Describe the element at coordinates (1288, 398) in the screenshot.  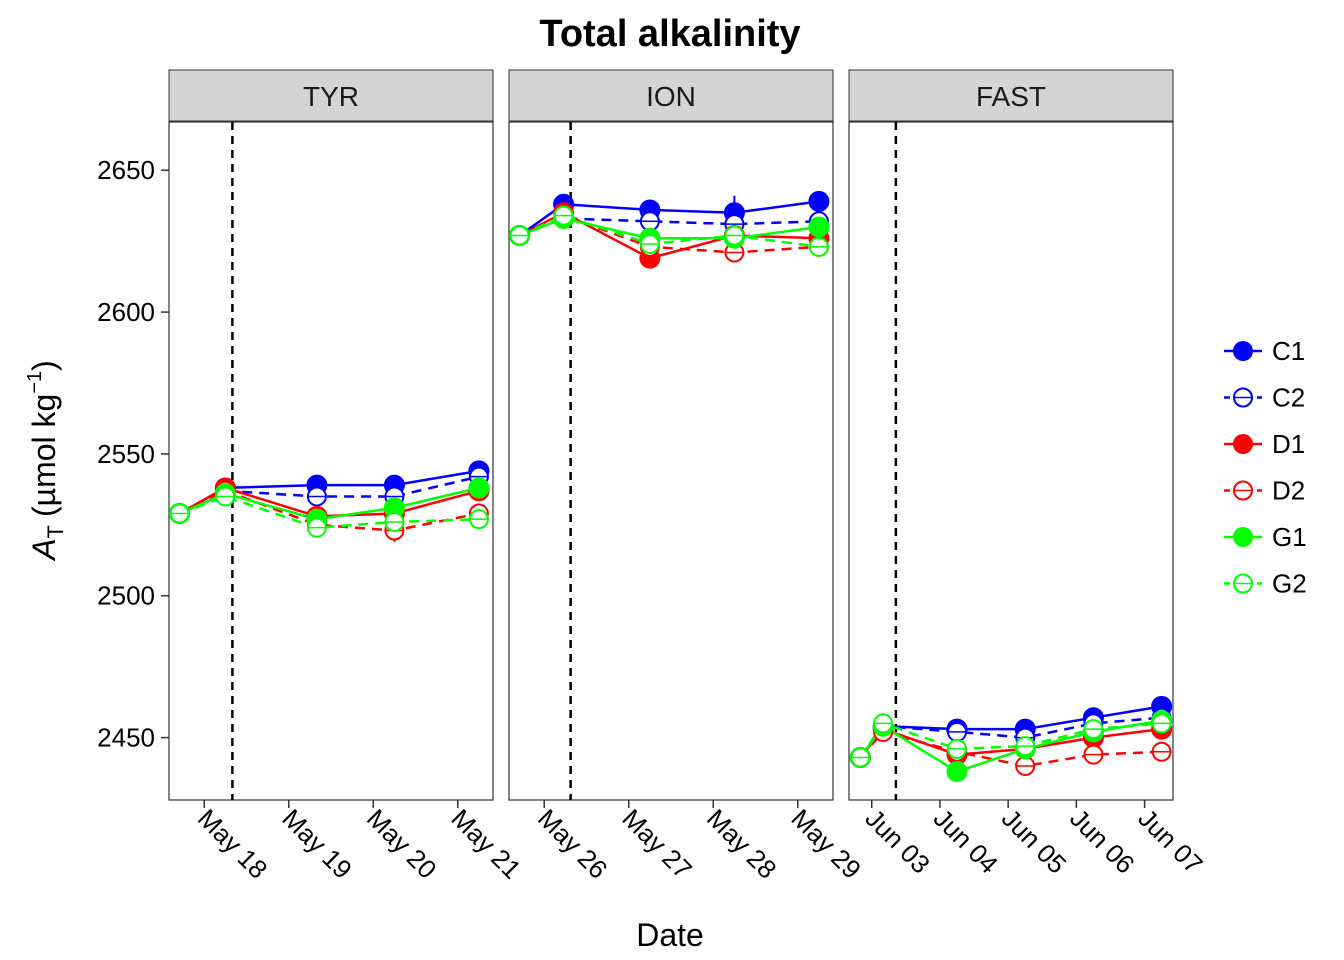
I see `legend-label: C2` at that location.